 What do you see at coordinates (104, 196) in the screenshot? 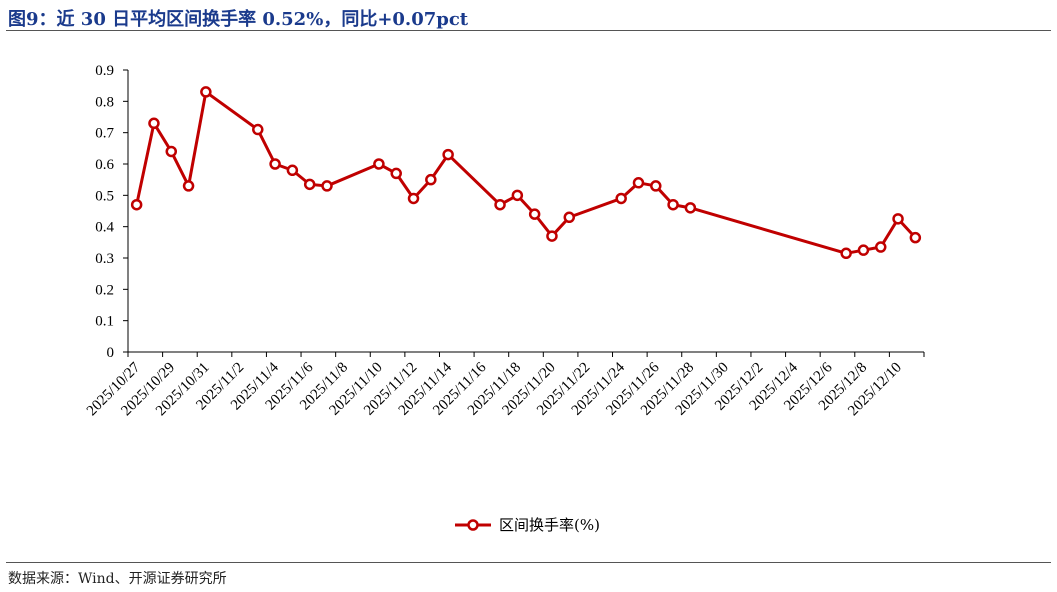
I see `y-tick-label: 0.5` at bounding box center [104, 196].